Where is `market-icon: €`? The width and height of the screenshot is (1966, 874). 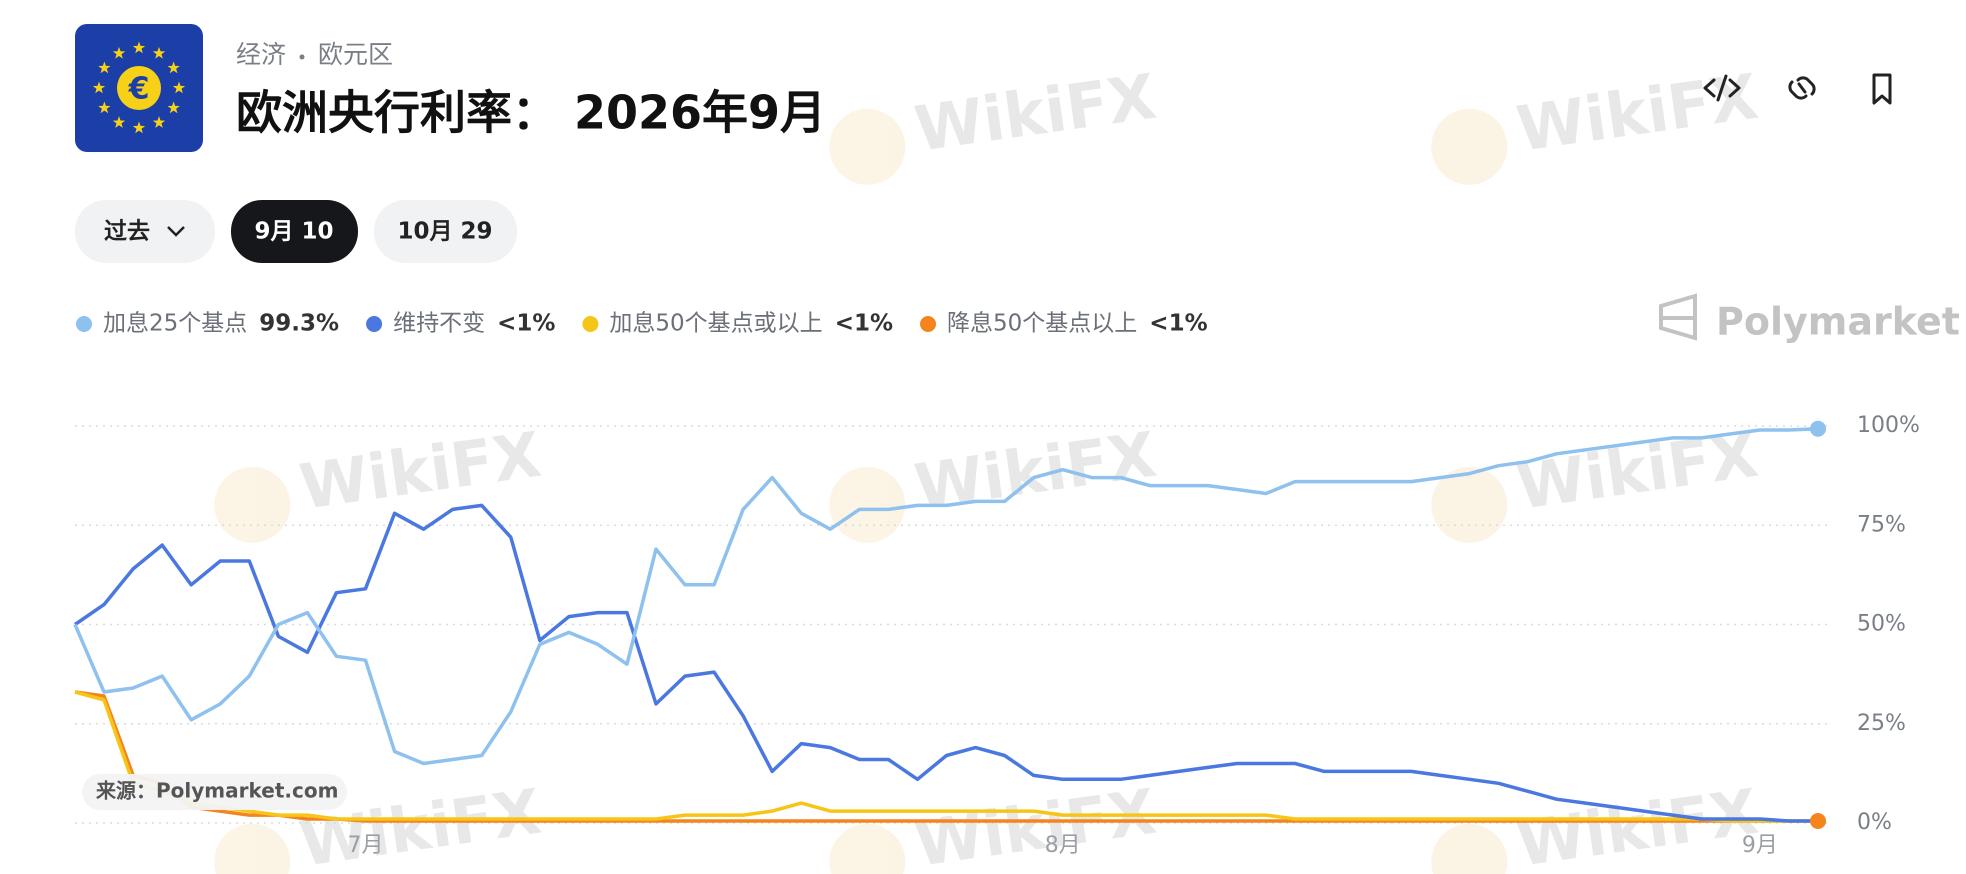 market-icon: € is located at coordinates (139, 88).